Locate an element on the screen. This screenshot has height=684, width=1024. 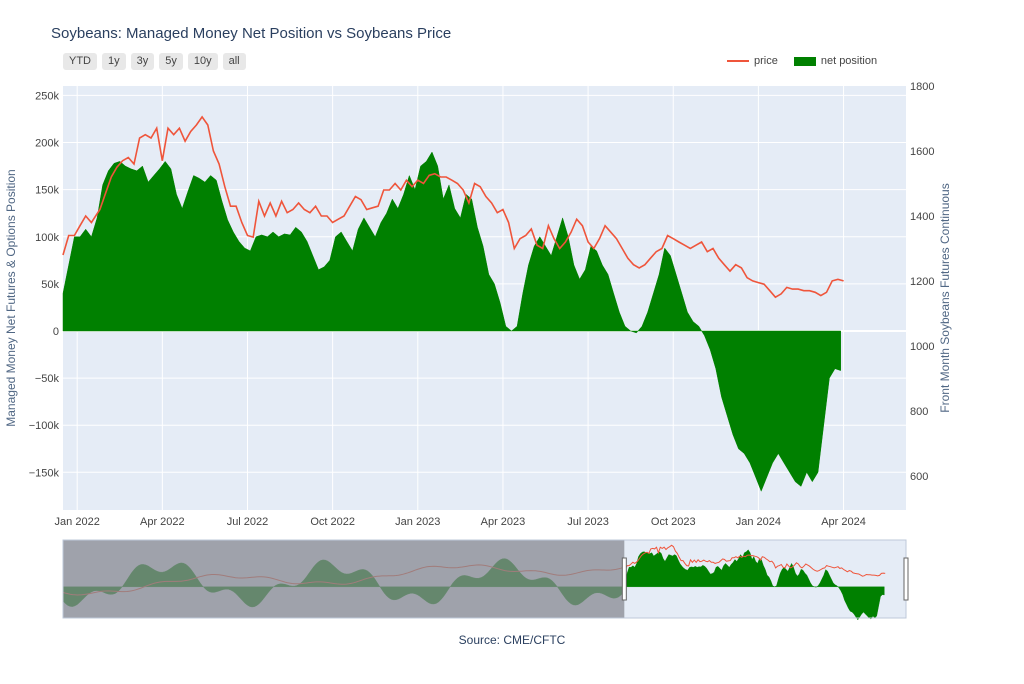
y-tick-label-left: −50k is located at coordinates (47, 379).